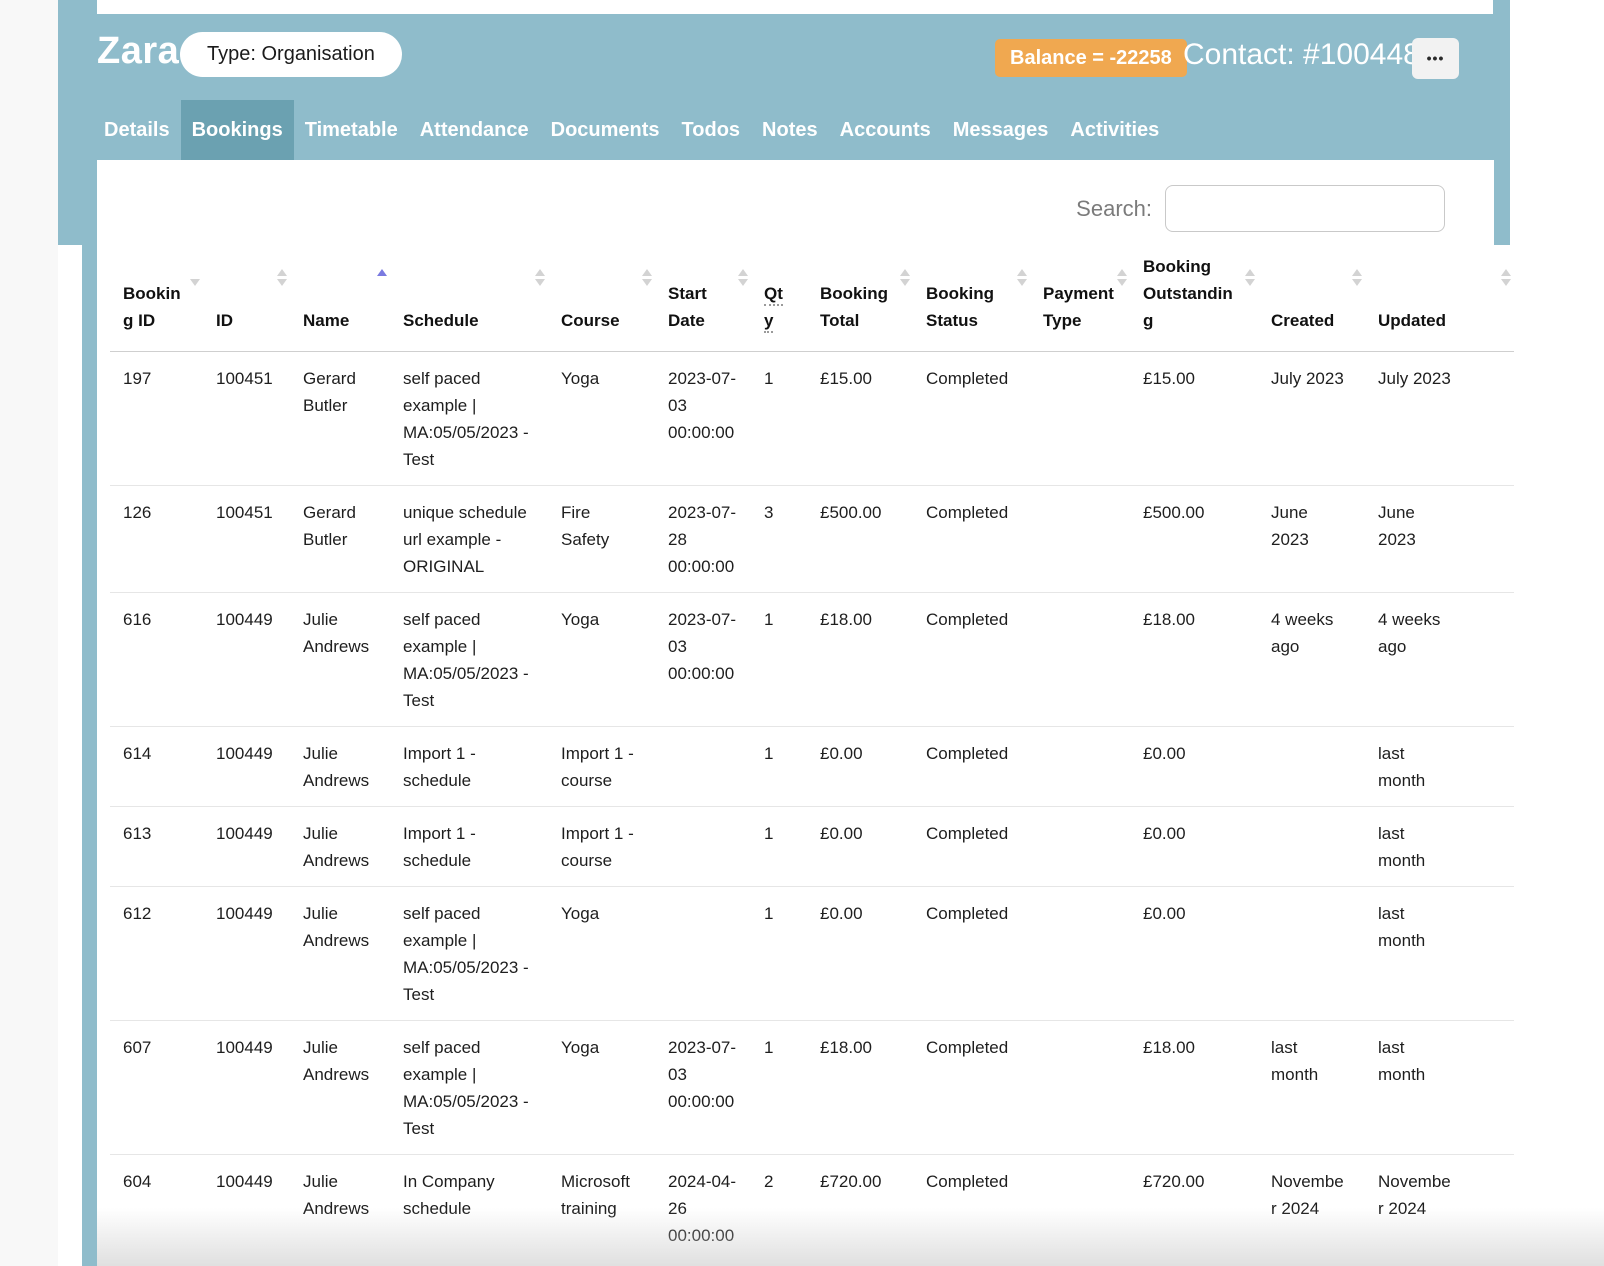 The width and height of the screenshot is (1604, 1266). Describe the element at coordinates (474, 130) in the screenshot. I see `tab-attendance: Attendance` at that location.